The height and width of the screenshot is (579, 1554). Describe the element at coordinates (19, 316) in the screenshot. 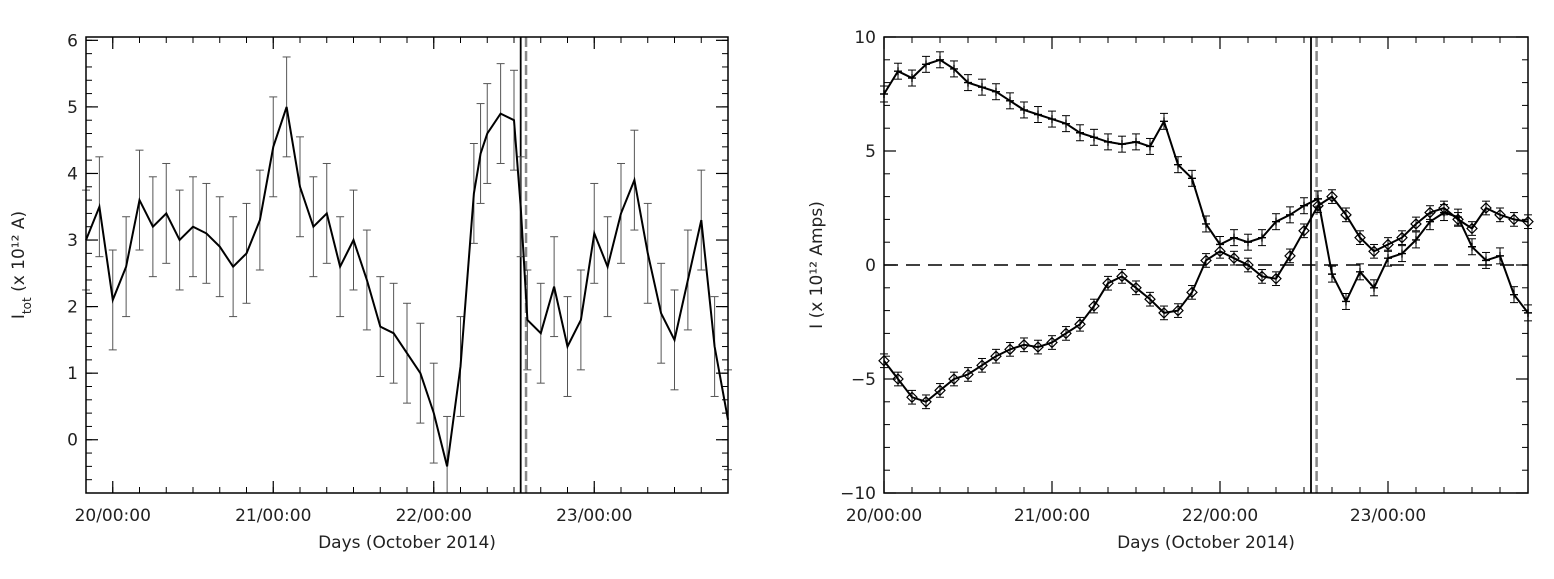

I see `left-y-axis-label-main: I` at that location.